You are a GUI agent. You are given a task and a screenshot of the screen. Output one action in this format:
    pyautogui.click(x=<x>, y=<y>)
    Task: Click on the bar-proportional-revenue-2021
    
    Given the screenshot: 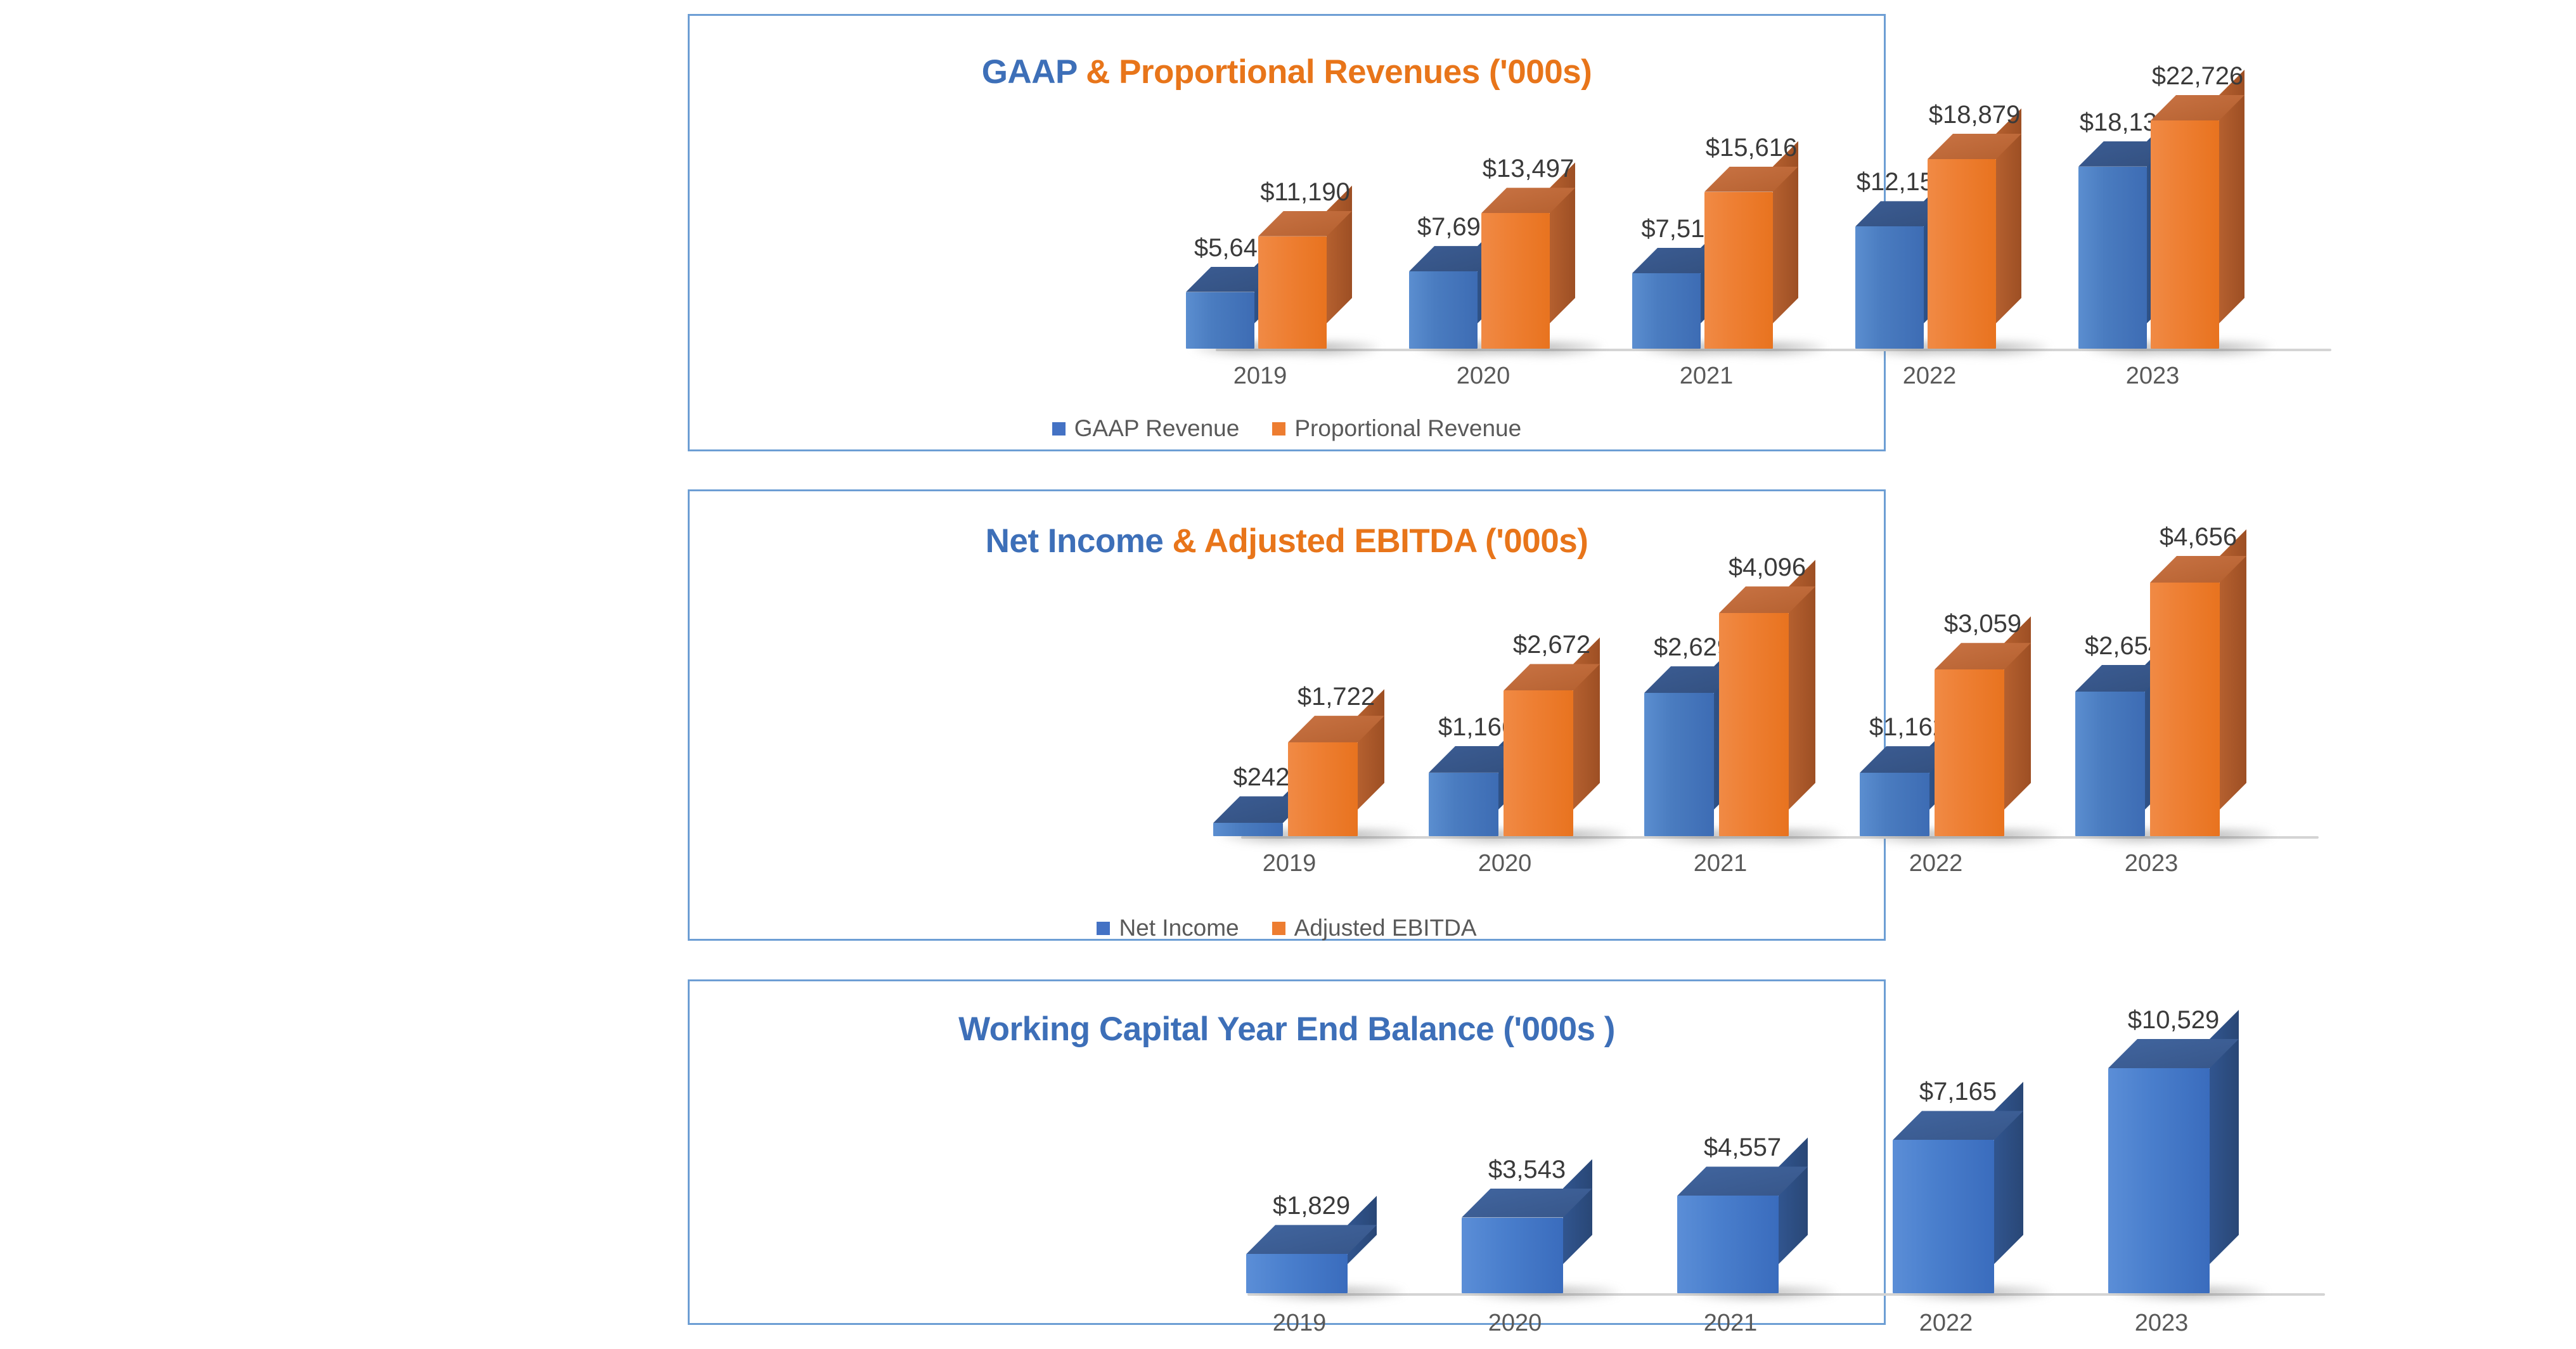 What is the action you would take?
    pyautogui.click(x=1765, y=249)
    